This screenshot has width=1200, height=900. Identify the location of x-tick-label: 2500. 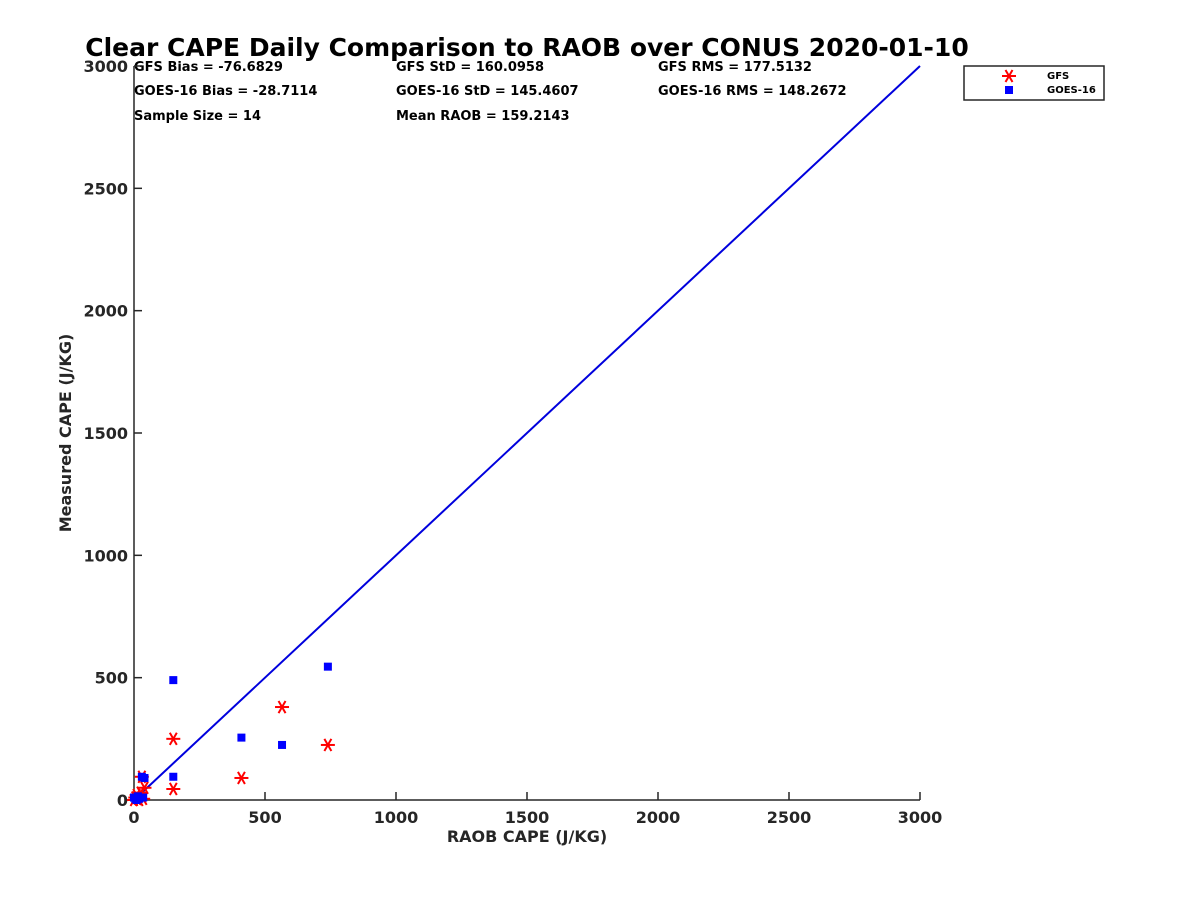
(789, 817).